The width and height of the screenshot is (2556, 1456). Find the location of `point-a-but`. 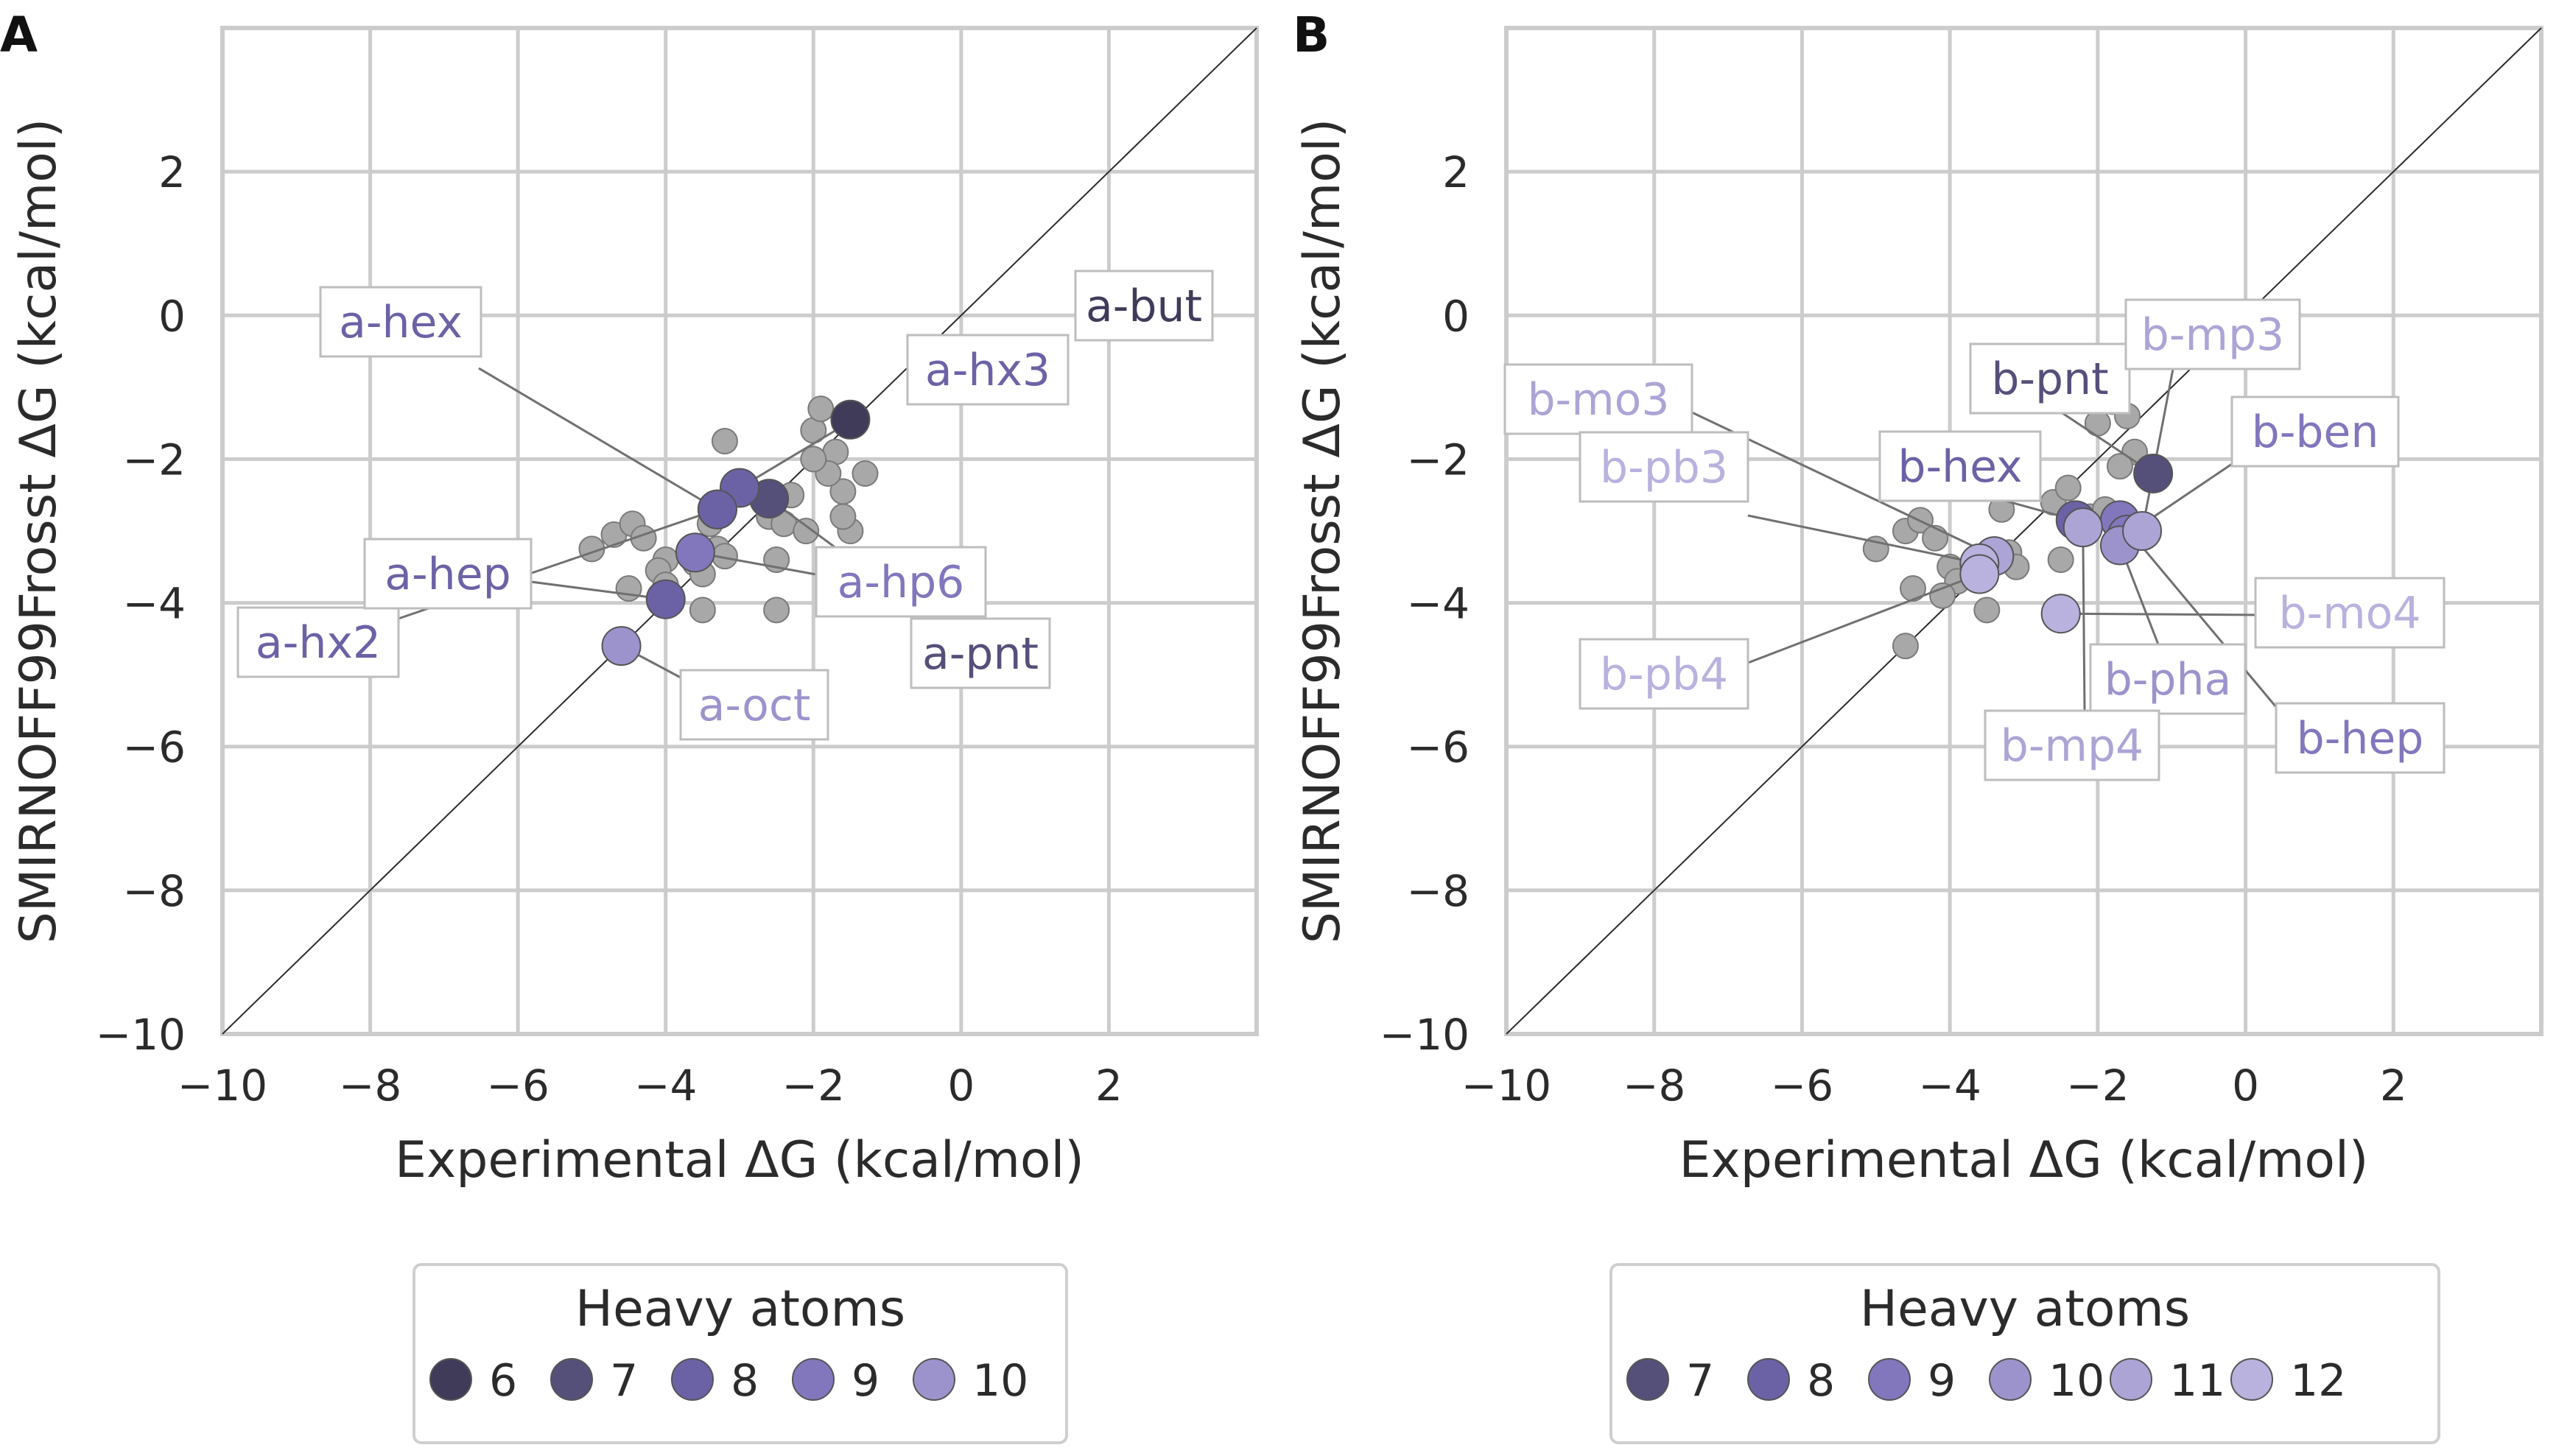

point-a-but is located at coordinates (850, 419).